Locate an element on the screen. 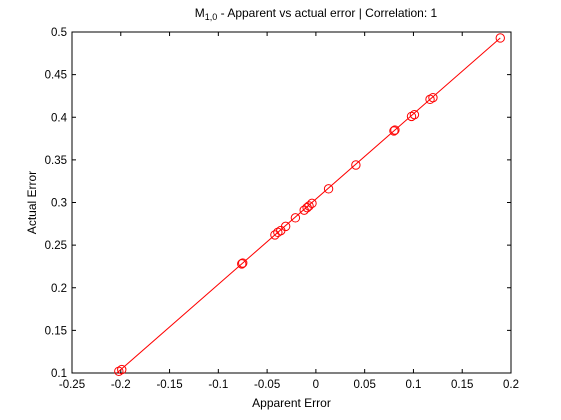 Image resolution: width=561 pixels, height=420 pixels. y-tick-label: 0.35 is located at coordinates (56, 161).